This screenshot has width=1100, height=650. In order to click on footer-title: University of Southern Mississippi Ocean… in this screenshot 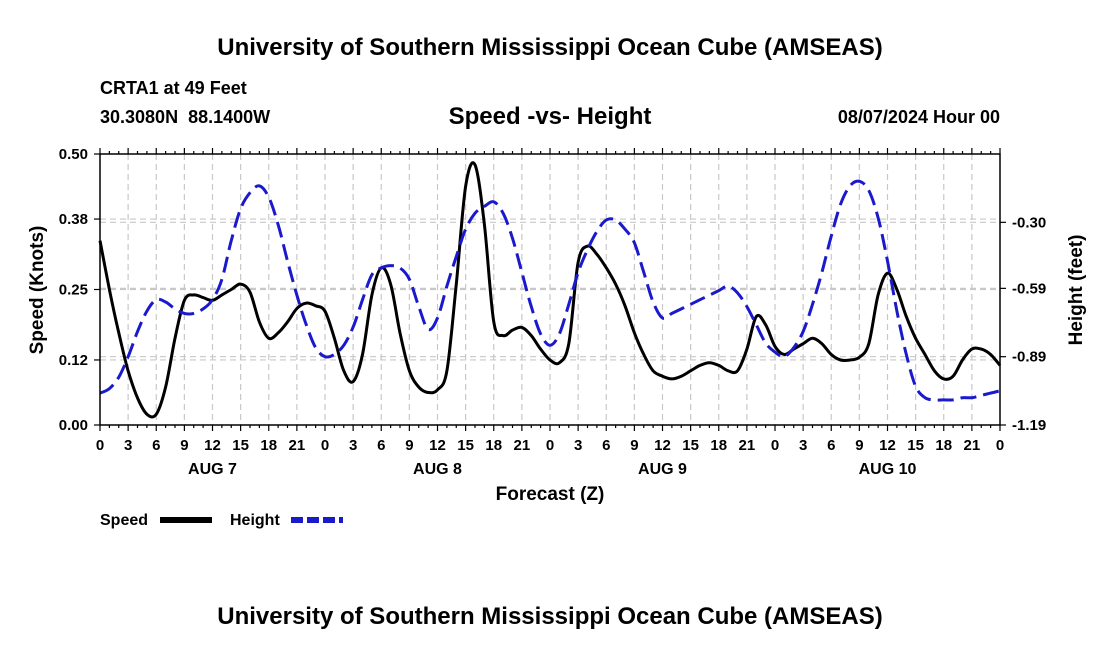, I will do `click(549, 616)`.